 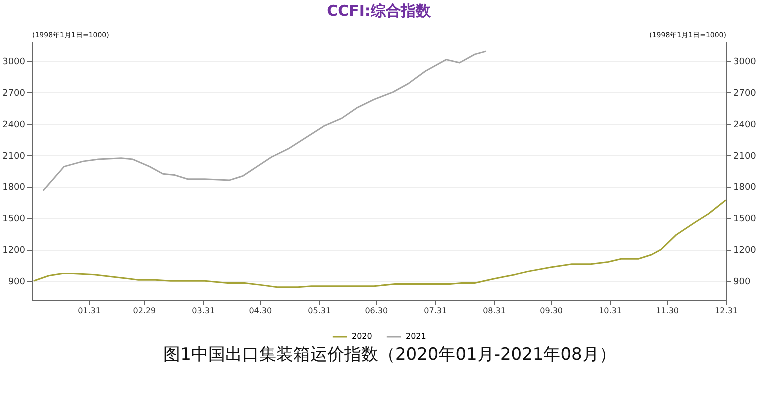 What do you see at coordinates (376, 311) in the screenshot?
I see `x-tick-label: 06.30` at bounding box center [376, 311].